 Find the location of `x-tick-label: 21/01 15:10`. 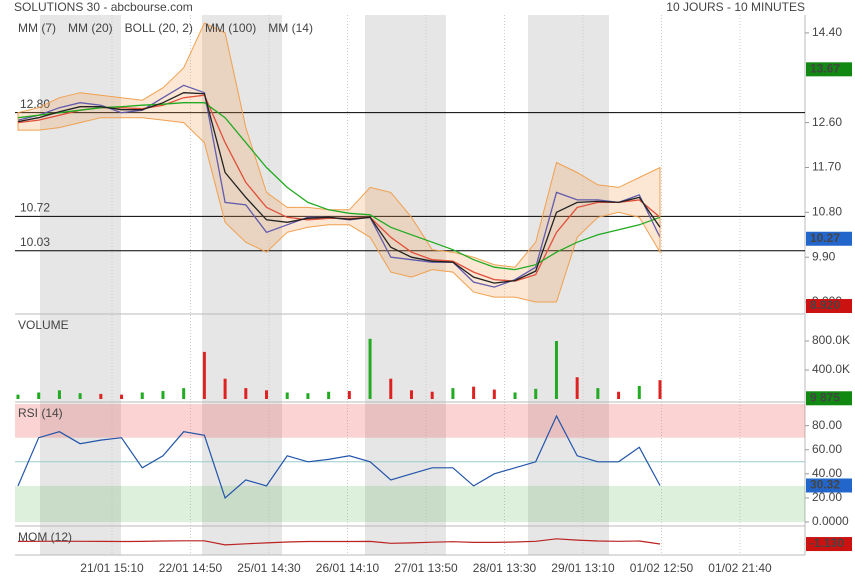

x-tick-label: 21/01 15:10 is located at coordinates (112, 568).